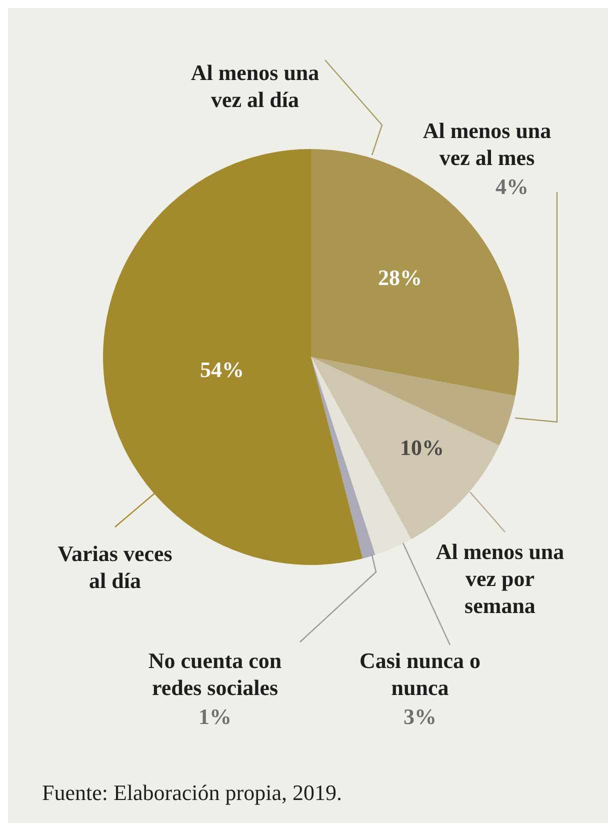 This screenshot has height=831, width=615. I want to click on source-note: Fuente: Elaboración propia, 2019., so click(192, 792).